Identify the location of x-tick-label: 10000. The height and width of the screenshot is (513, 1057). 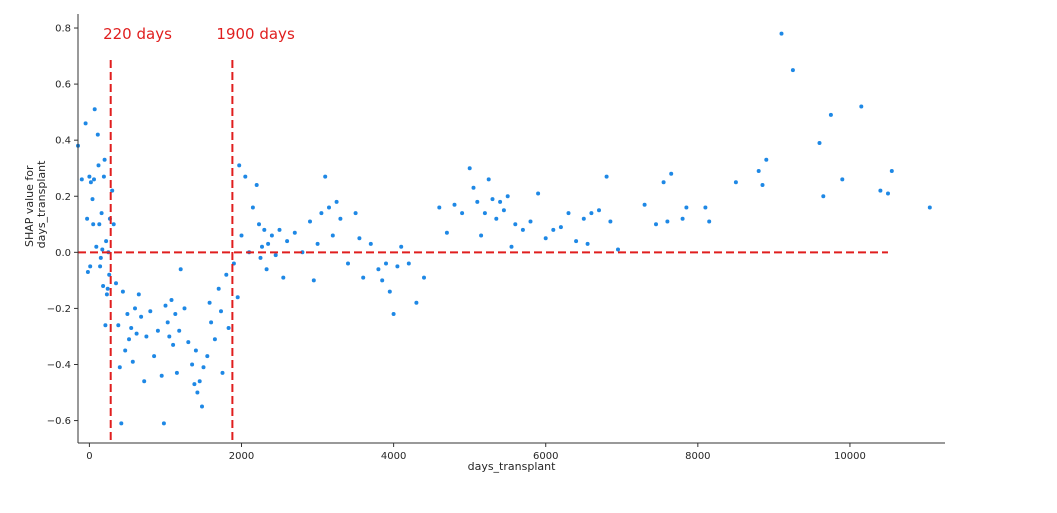
(850, 456).